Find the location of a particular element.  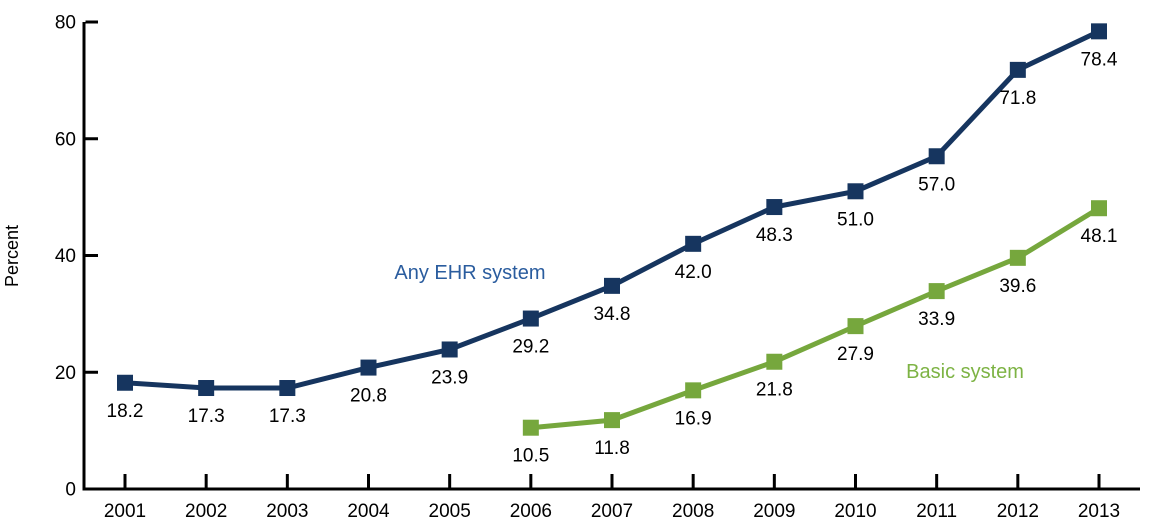

data-label-any-ehr-system: 29.2 is located at coordinates (530, 347).